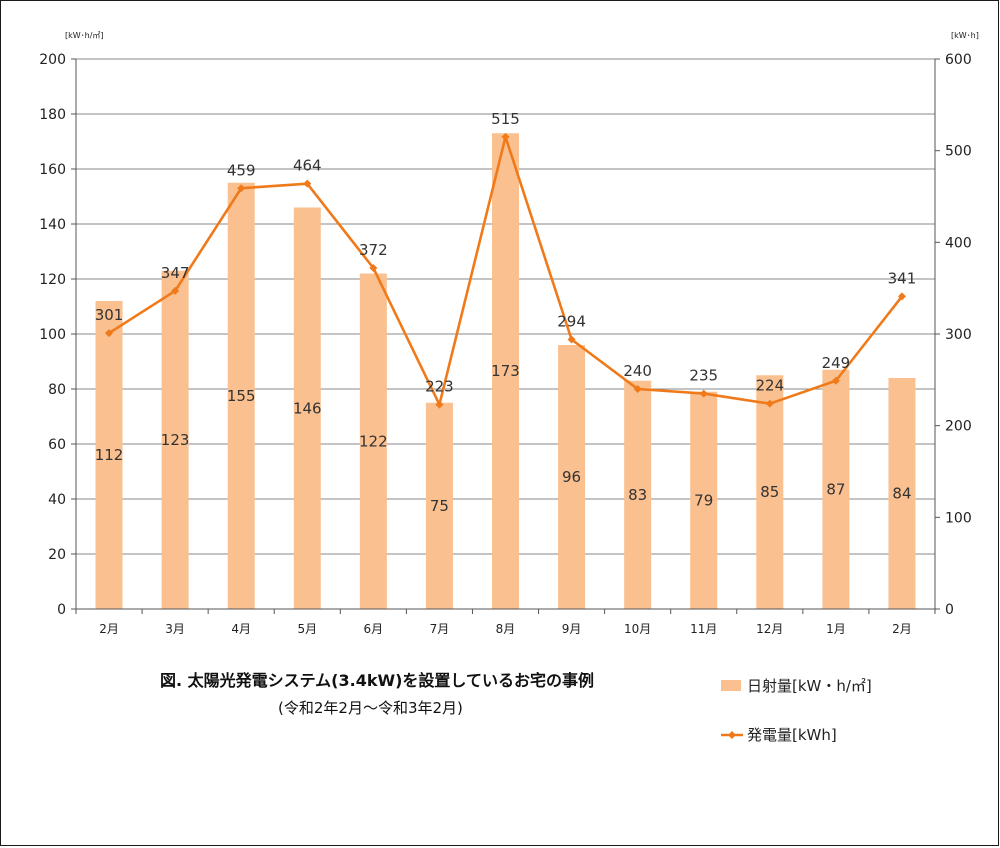 This screenshot has width=1000, height=848. I want to click on bar-data-label: 87, so click(835, 489).